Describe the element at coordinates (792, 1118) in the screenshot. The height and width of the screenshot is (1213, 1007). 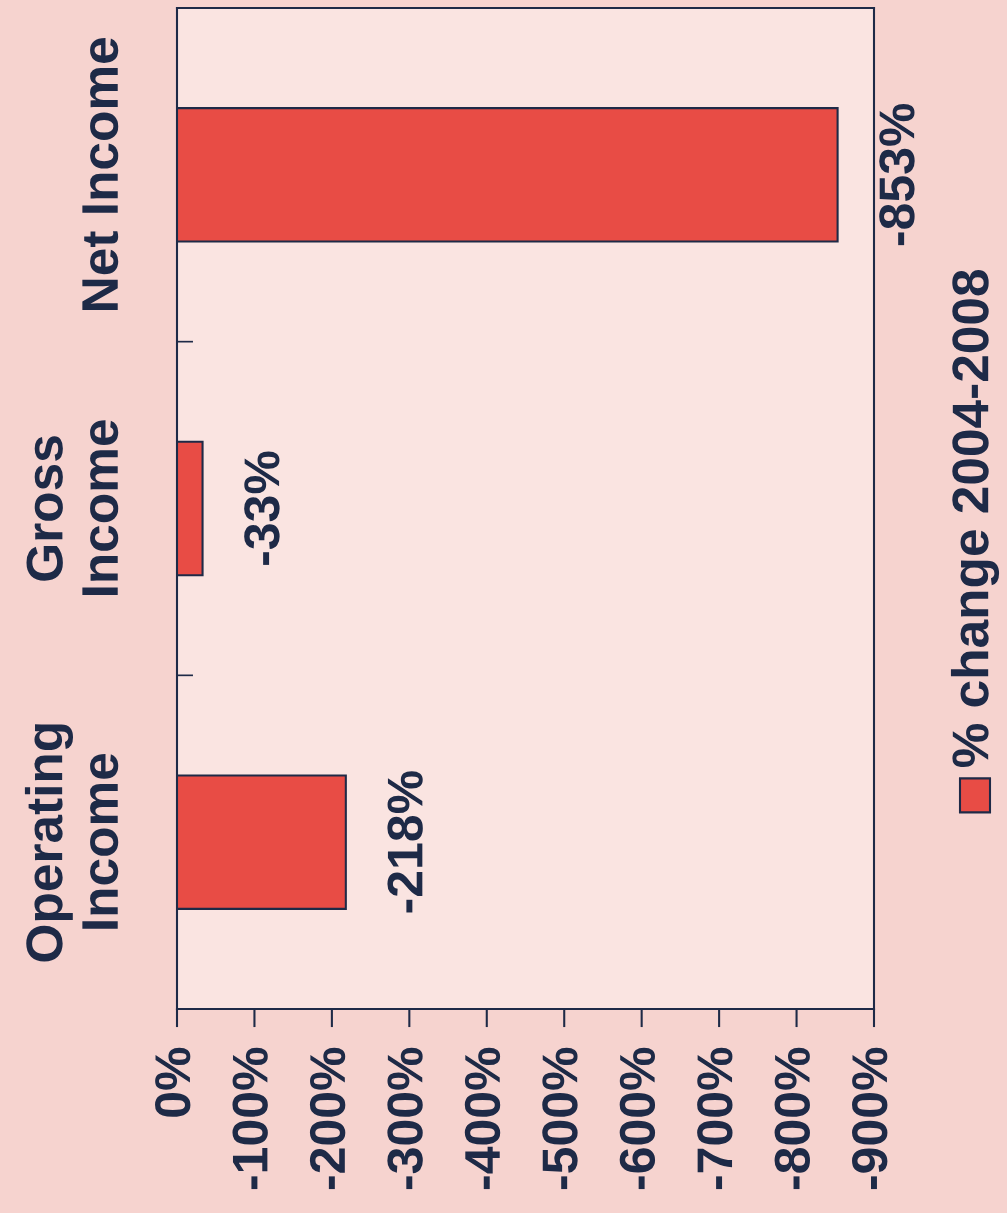
I see `x-tick-label: -800%` at that location.